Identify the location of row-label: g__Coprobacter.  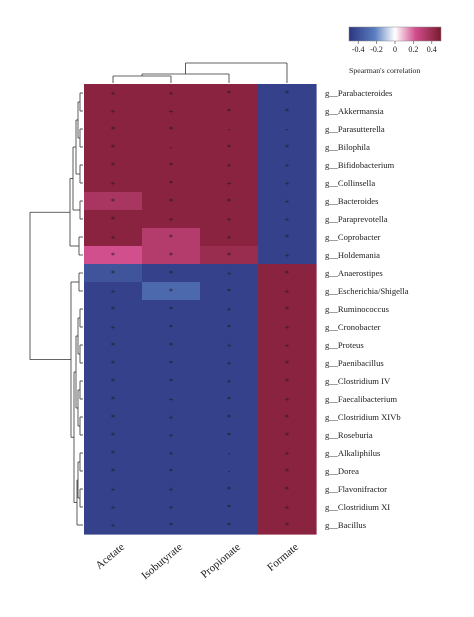
(353, 237).